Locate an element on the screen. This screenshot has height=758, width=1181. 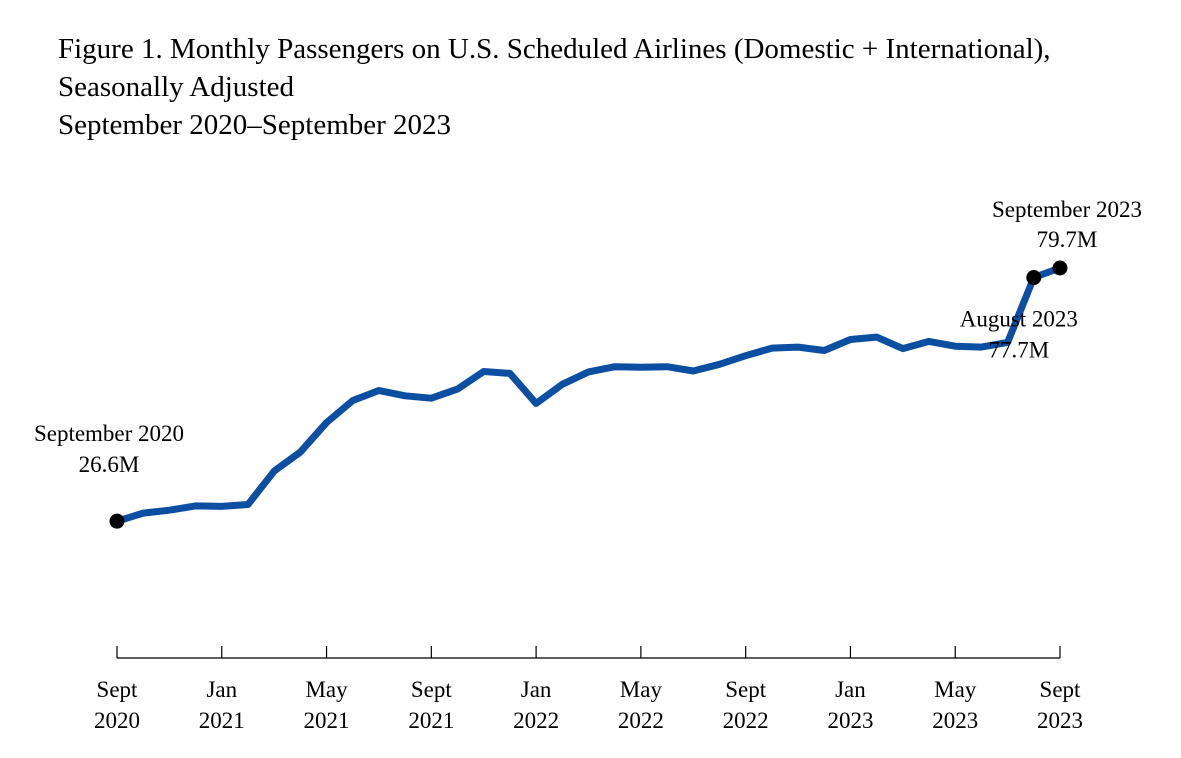
data-label-aug: August 2023 is located at coordinates (1019, 319).